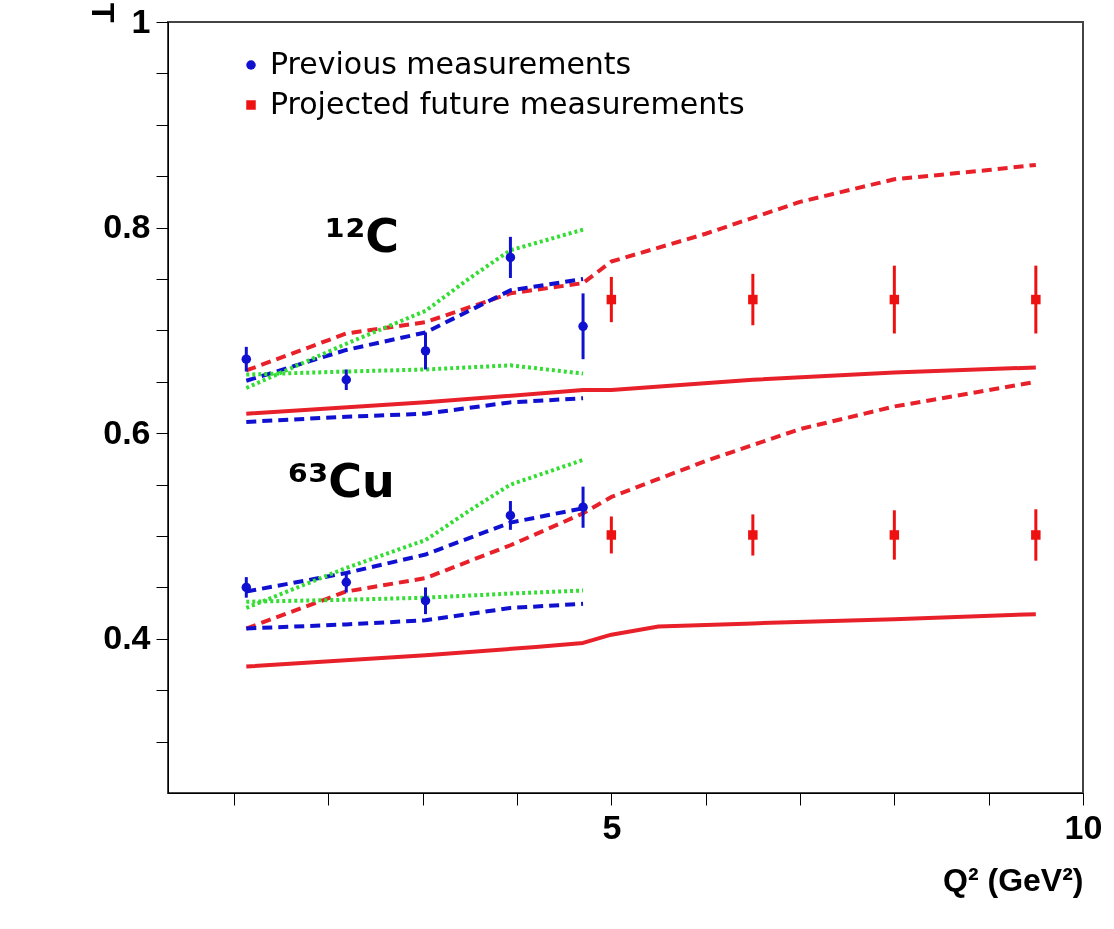  Describe the element at coordinates (127, 637) in the screenshot. I see `y-tick-label: 0.4` at that location.